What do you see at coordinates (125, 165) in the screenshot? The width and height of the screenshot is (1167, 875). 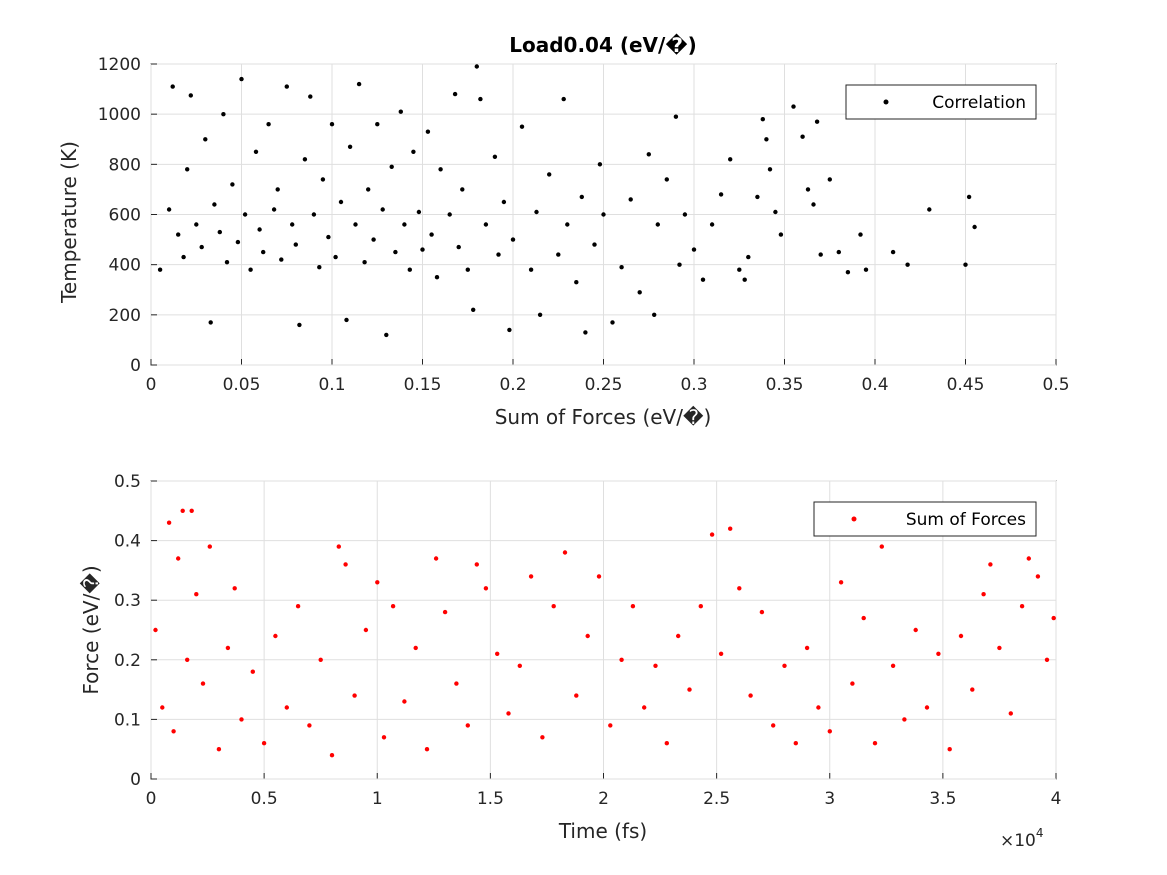 I see `y-tick-label: 800` at bounding box center [125, 165].